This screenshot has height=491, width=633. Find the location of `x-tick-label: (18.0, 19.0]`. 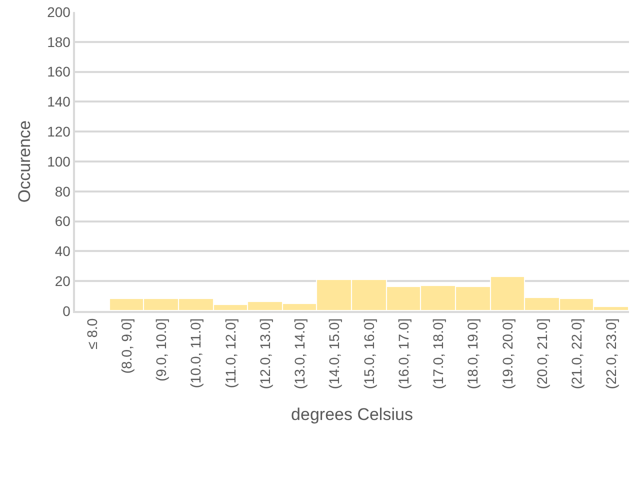

x-tick-label: (18.0, 19.0] is located at coordinates (472, 354).